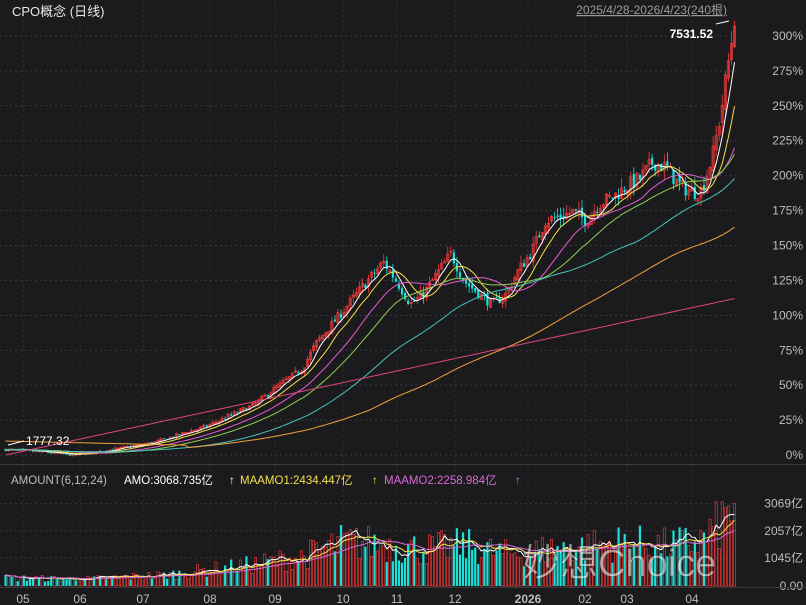 Image resolution: width=806 pixels, height=605 pixels. What do you see at coordinates (792, 586) in the screenshot?
I see `volume-y-tick-label: 0.00` at bounding box center [792, 586].